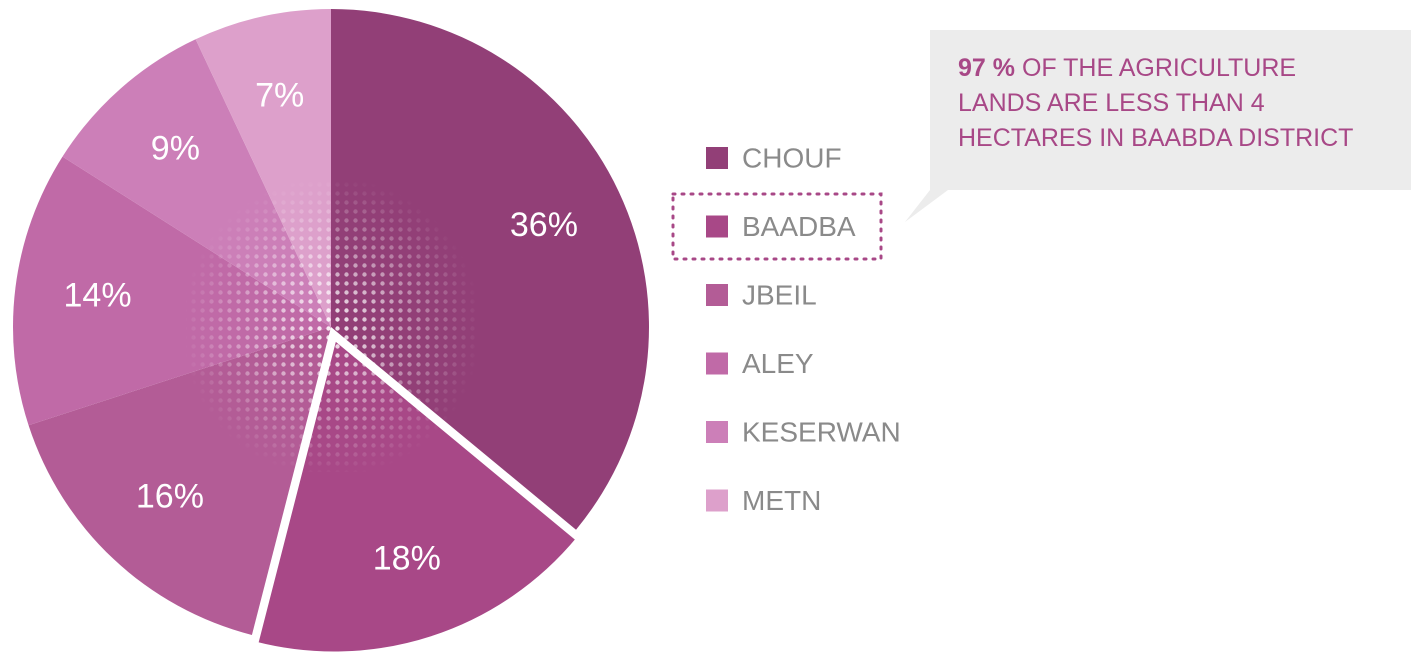 This screenshot has width=1411, height=653. What do you see at coordinates (331, 327) in the screenshot?
I see `halftone` at bounding box center [331, 327].